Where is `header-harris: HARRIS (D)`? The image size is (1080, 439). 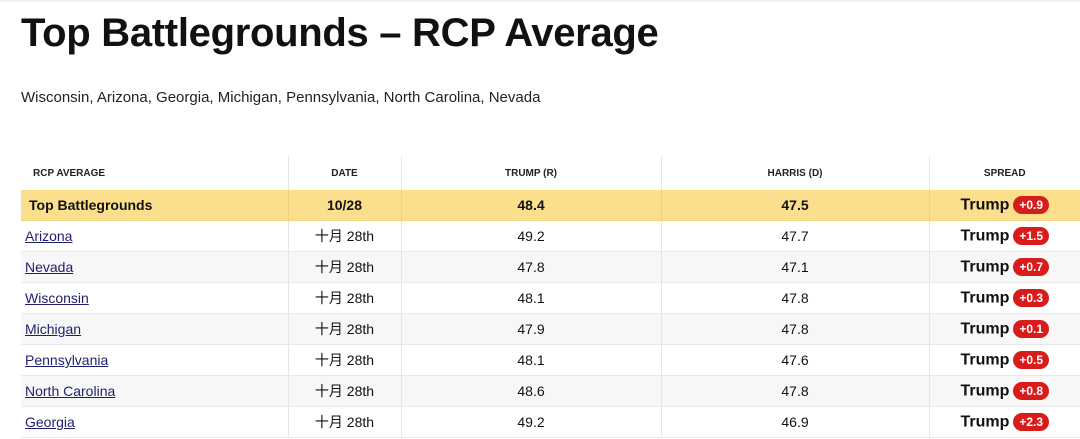
header-harris: HARRIS (D) is located at coordinates (795, 173).